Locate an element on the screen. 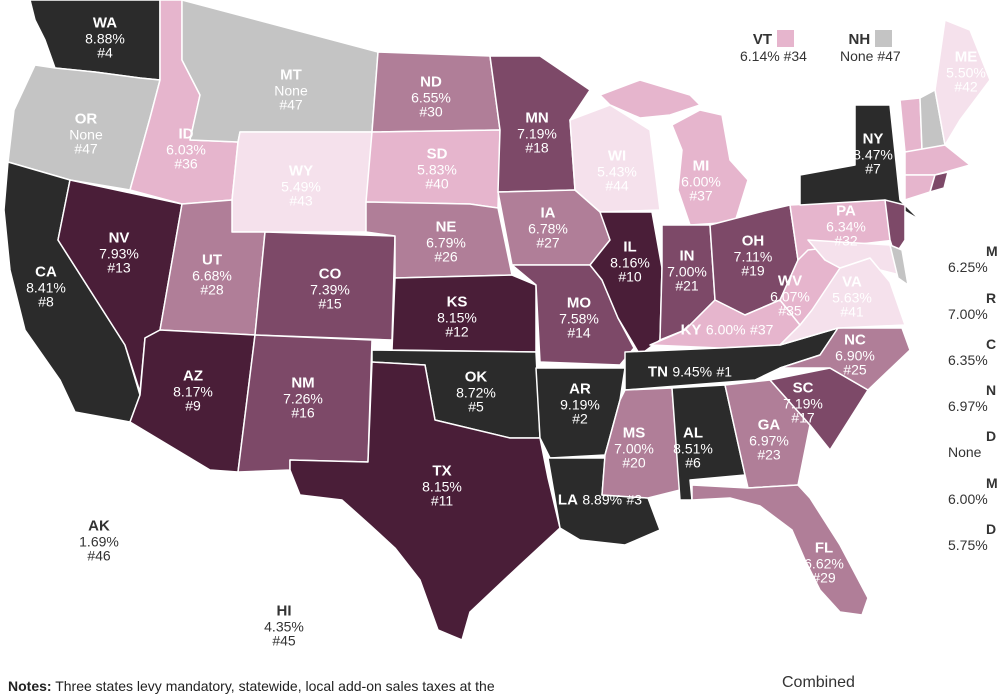  side-list-item: D None is located at coordinates (972, 444).